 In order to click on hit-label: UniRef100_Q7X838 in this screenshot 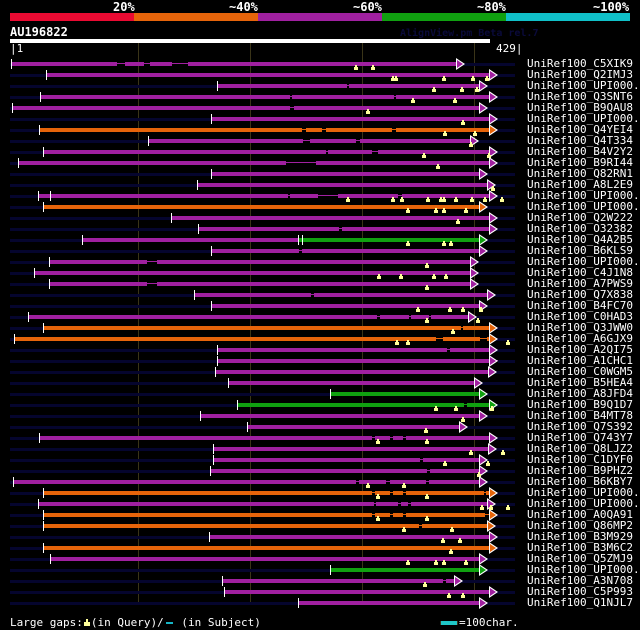, I will do `click(580, 294)`.